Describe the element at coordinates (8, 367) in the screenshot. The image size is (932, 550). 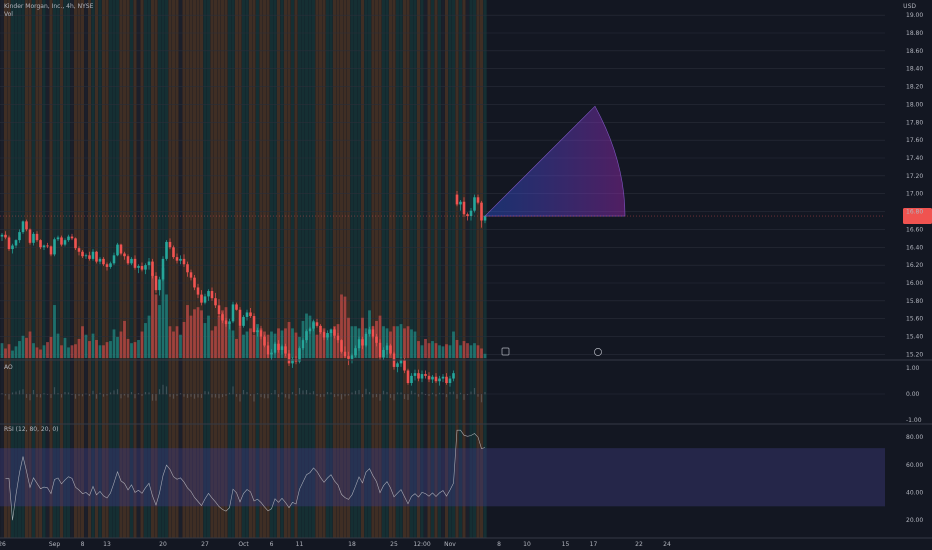
I see `ao-legend: AO` at that location.